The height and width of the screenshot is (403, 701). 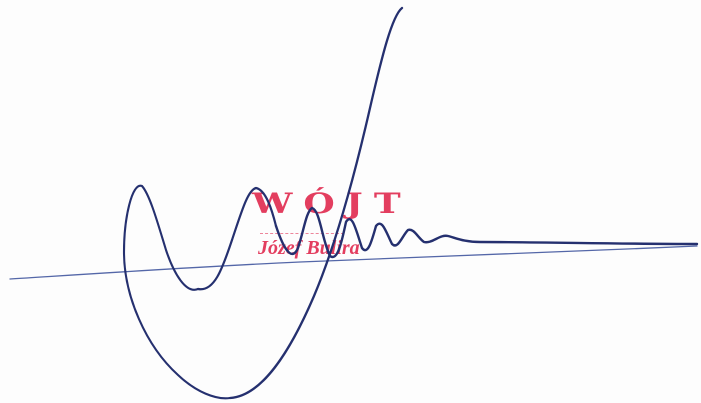 What do you see at coordinates (177, 292) in the screenshot?
I see `signature-left-loop-stroke` at bounding box center [177, 292].